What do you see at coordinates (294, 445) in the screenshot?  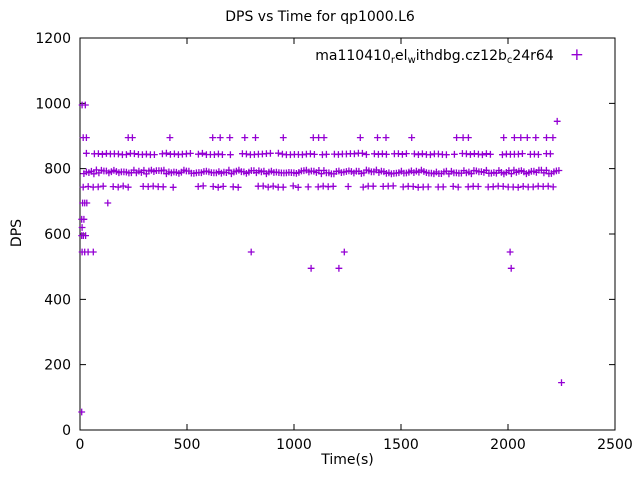 I see `x-tick-label: 1000` at bounding box center [294, 445].